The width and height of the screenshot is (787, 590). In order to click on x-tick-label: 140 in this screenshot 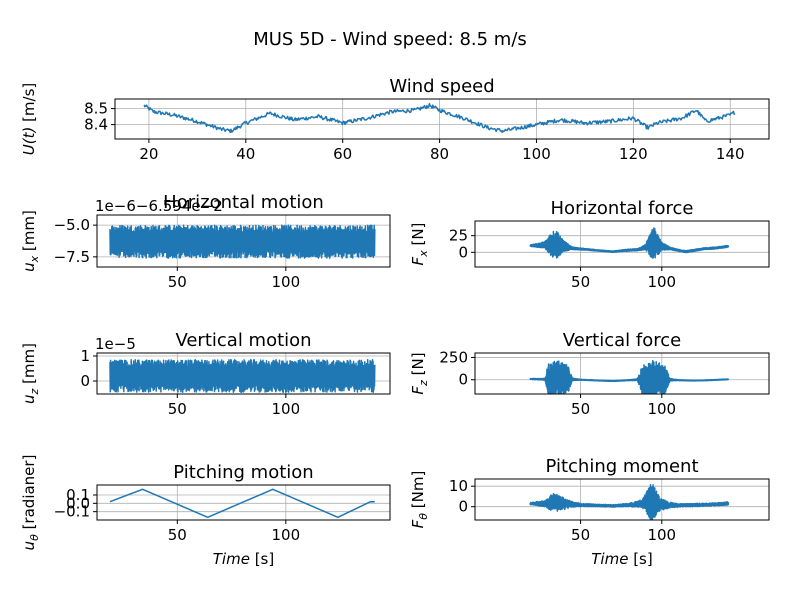, I will do `click(730, 154)`.